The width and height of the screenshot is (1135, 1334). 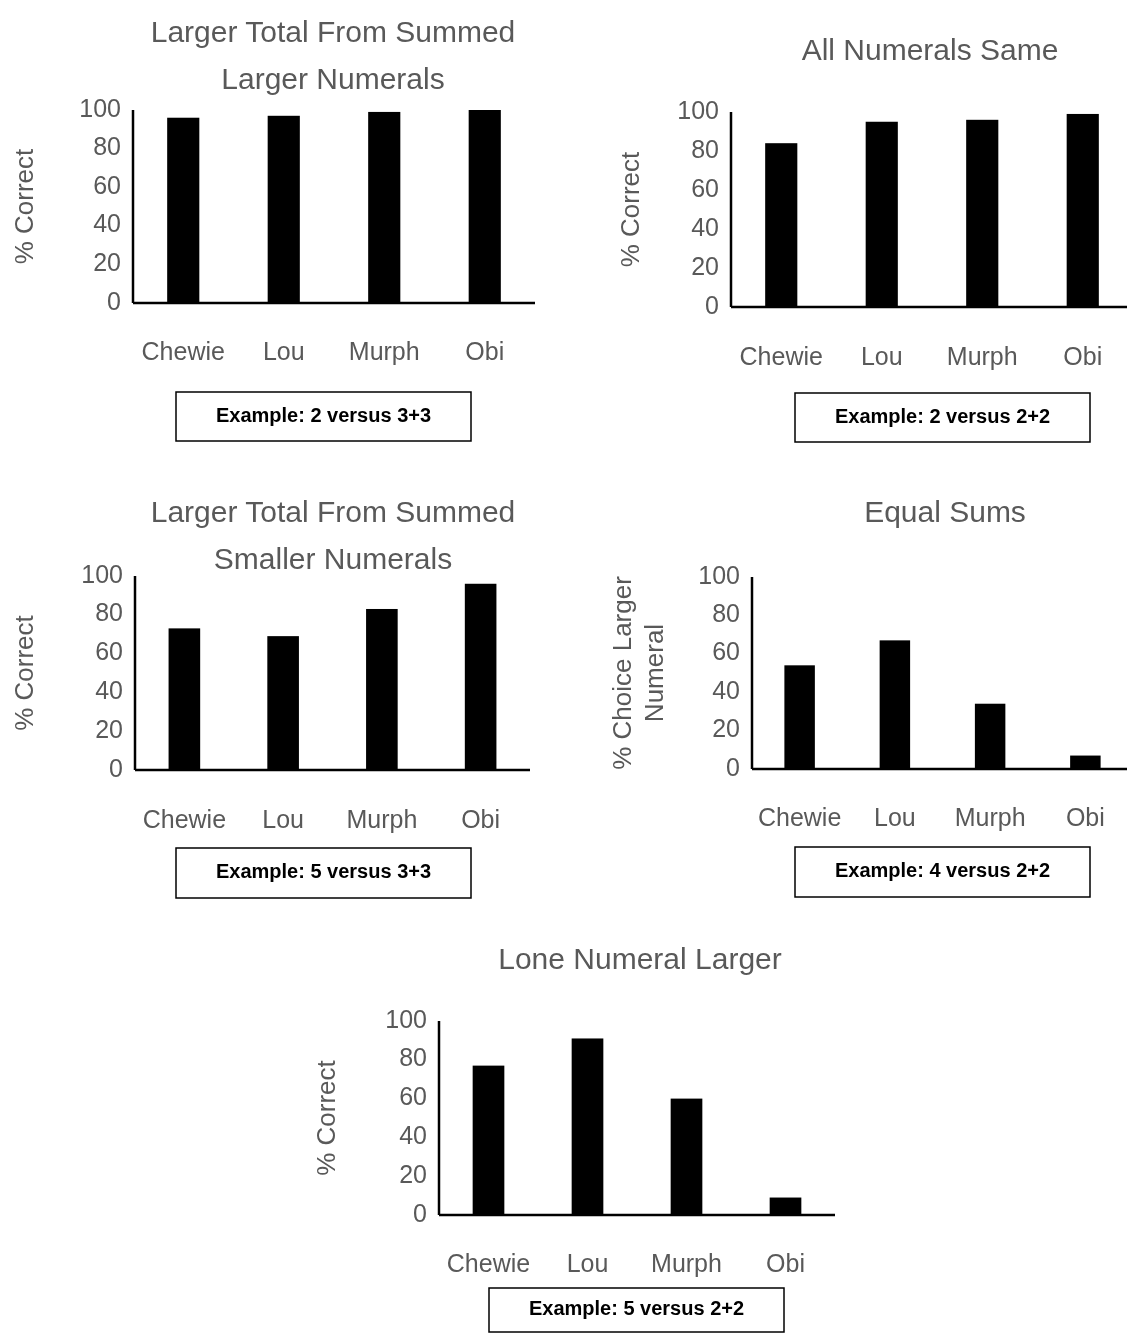 What do you see at coordinates (333, 534) in the screenshot?
I see `chart-title: Larger Total From Summed Smaller Numerals` at bounding box center [333, 534].